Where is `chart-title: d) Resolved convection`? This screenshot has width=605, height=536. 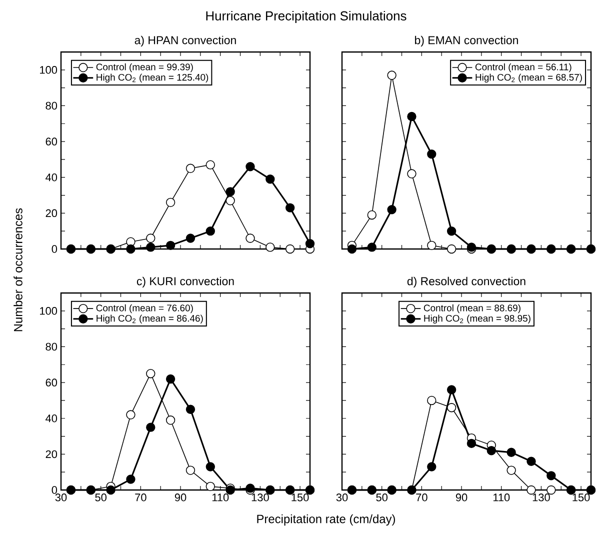
chart-title: d) Resolved convection is located at coordinates (466, 282).